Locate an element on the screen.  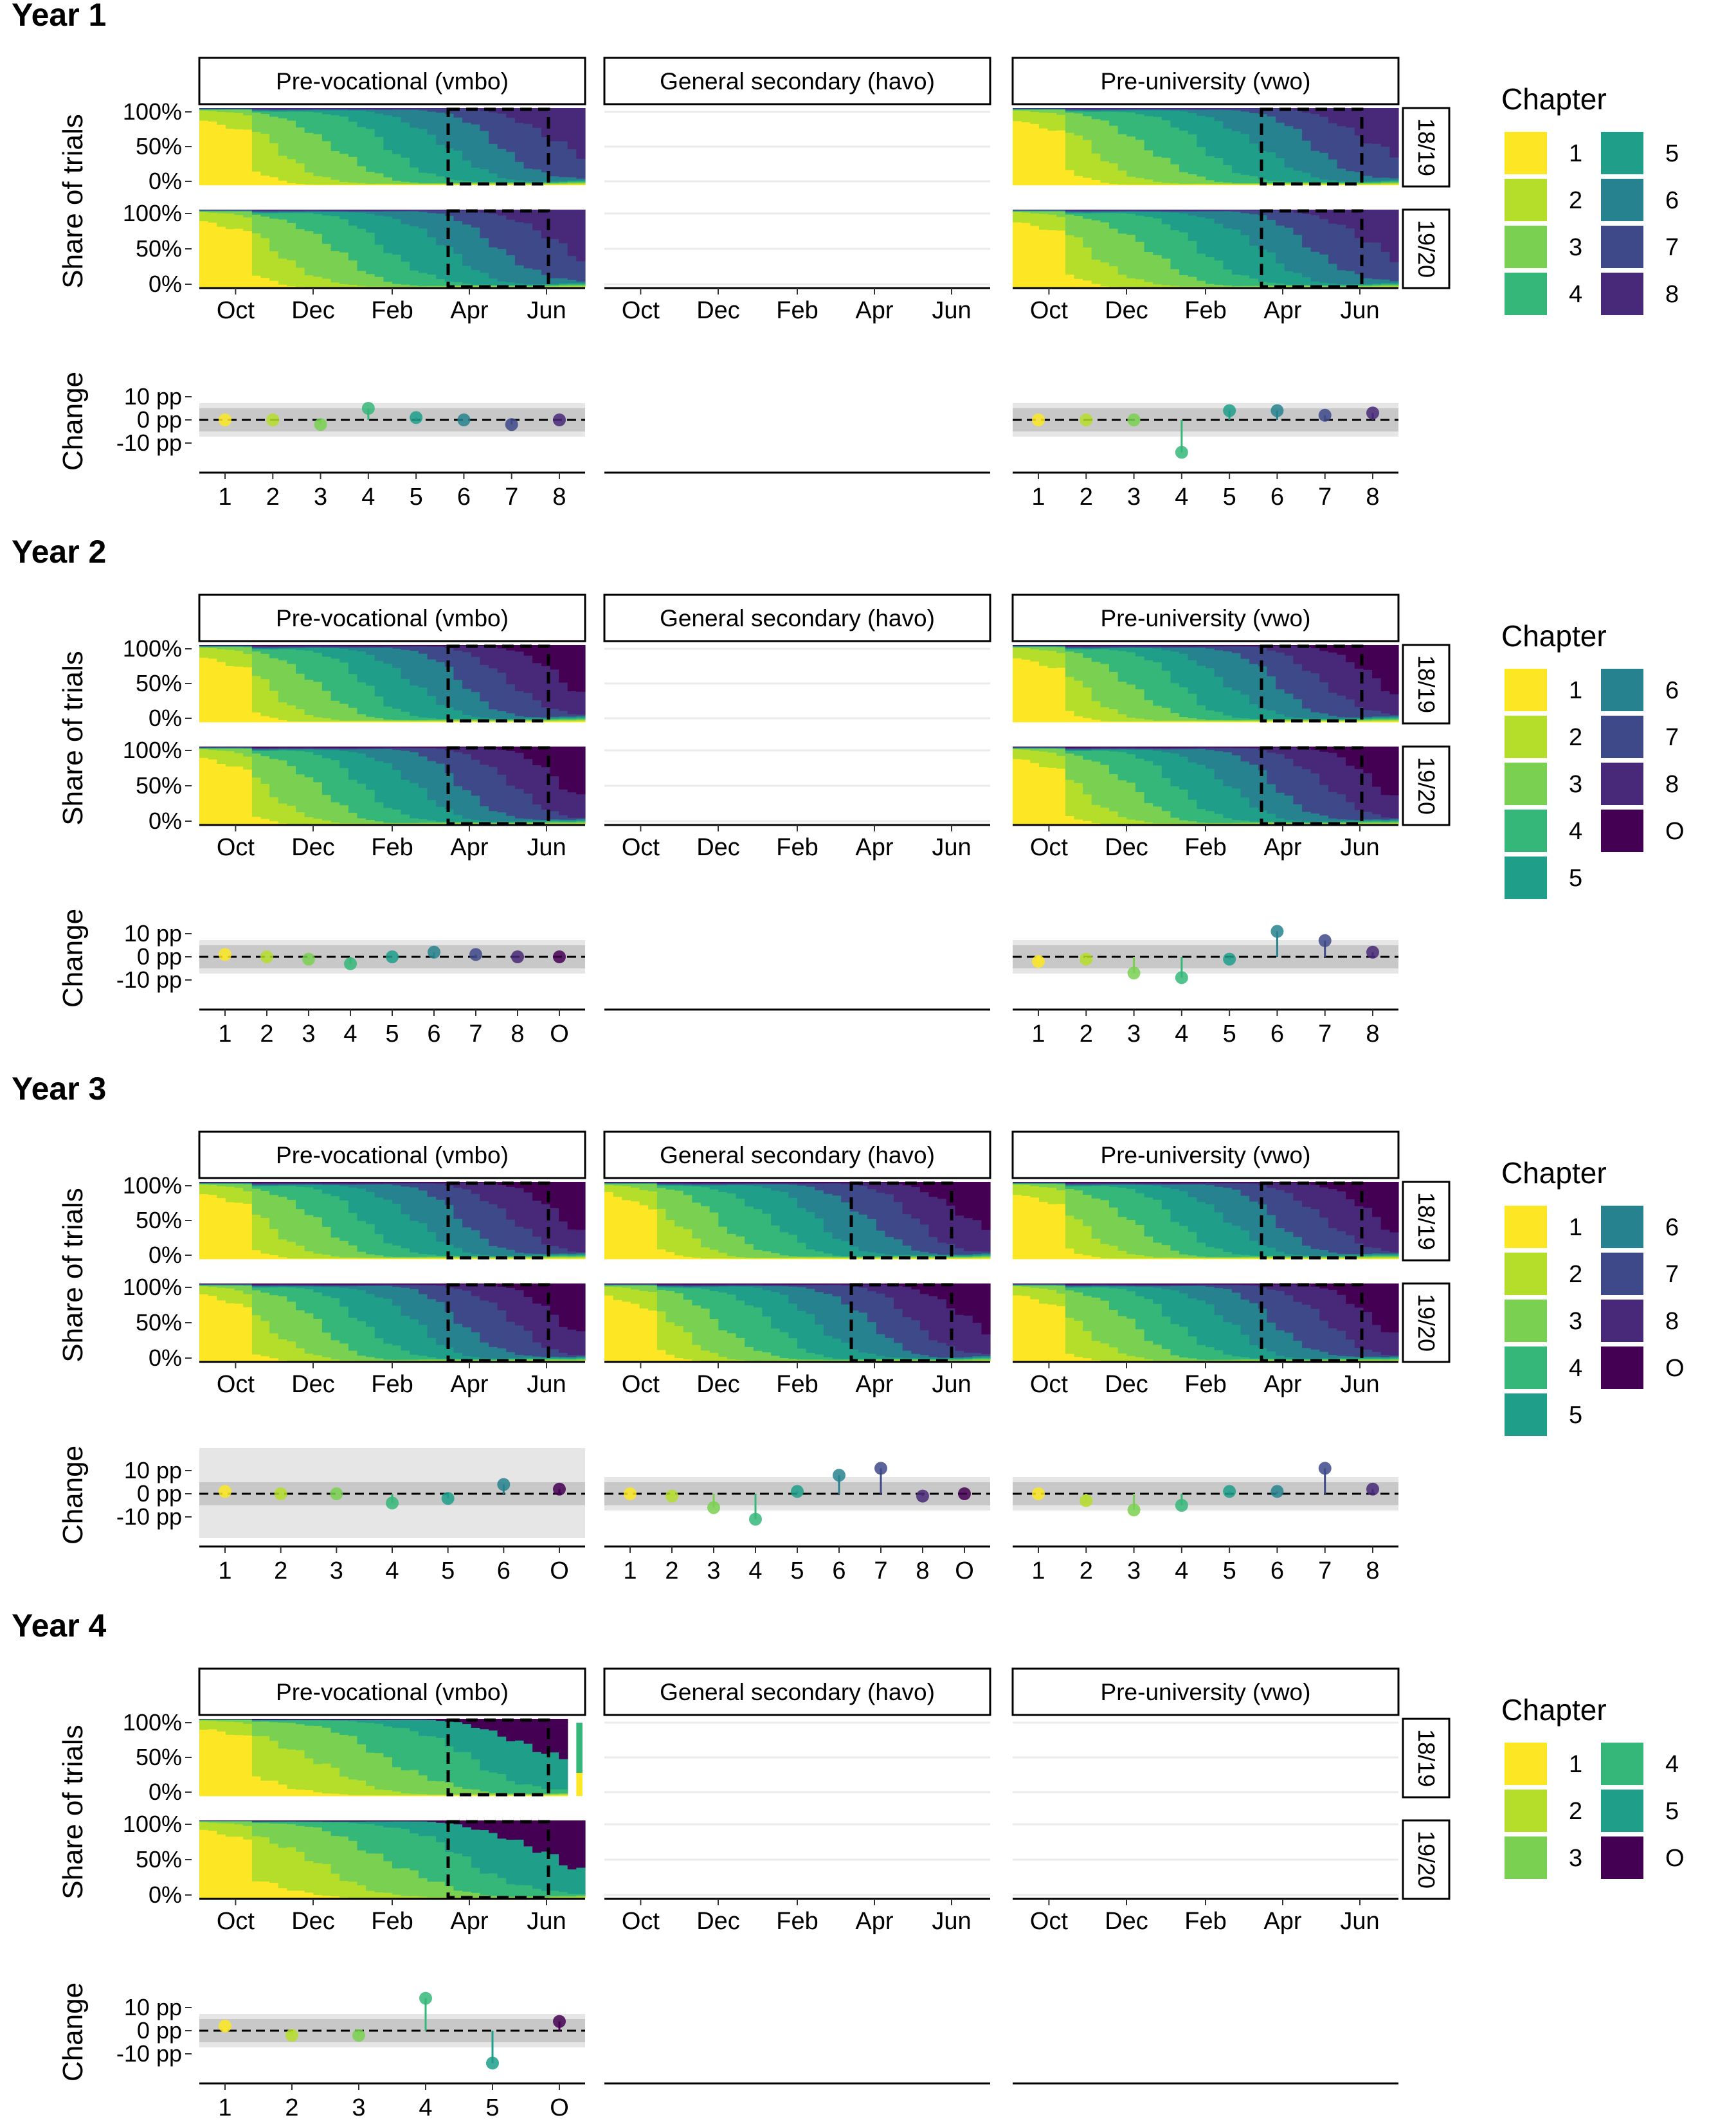
y-tick-label: 100% is located at coordinates (152, 648).